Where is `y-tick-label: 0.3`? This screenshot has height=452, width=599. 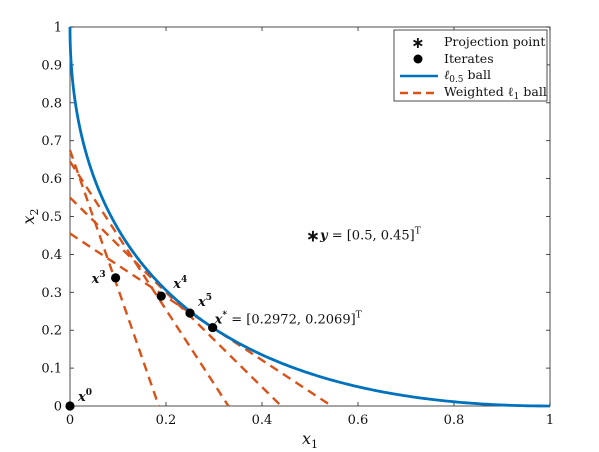
y-tick-label: 0.3 is located at coordinates (51, 293).